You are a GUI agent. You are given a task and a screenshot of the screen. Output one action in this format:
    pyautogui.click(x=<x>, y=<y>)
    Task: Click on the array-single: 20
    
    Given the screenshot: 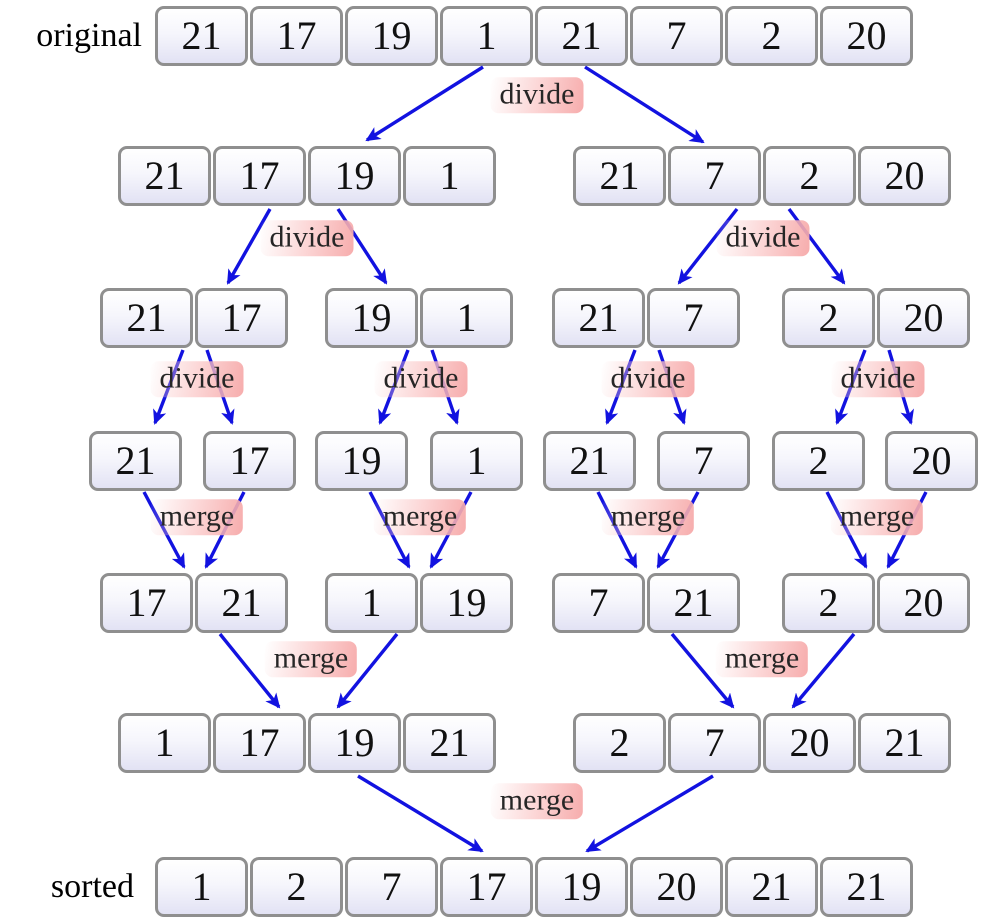 What is the action you would take?
    pyautogui.click(x=931, y=461)
    